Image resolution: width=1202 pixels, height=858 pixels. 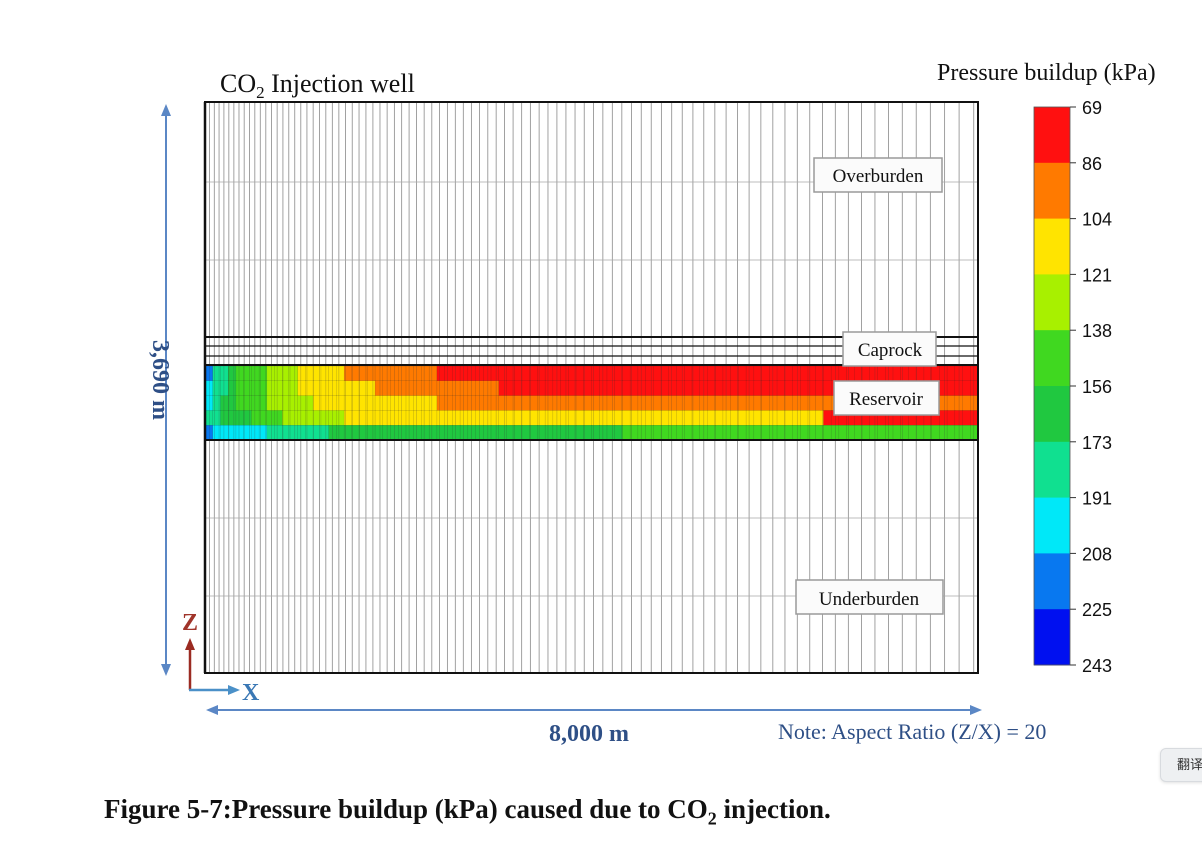 I want to click on colorbar-ticks: 69 86 104 121 138 156 173 191 208 225 243, so click(x=1091, y=387).